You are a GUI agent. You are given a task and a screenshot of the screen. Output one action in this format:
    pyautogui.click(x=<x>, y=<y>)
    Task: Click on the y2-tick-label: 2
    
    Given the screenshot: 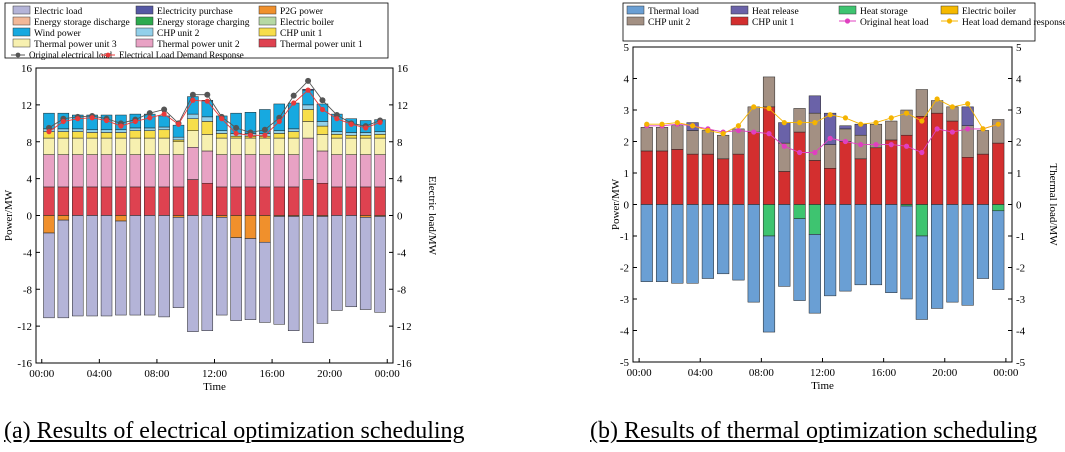 What is the action you would take?
    pyautogui.click(x=1019, y=143)
    